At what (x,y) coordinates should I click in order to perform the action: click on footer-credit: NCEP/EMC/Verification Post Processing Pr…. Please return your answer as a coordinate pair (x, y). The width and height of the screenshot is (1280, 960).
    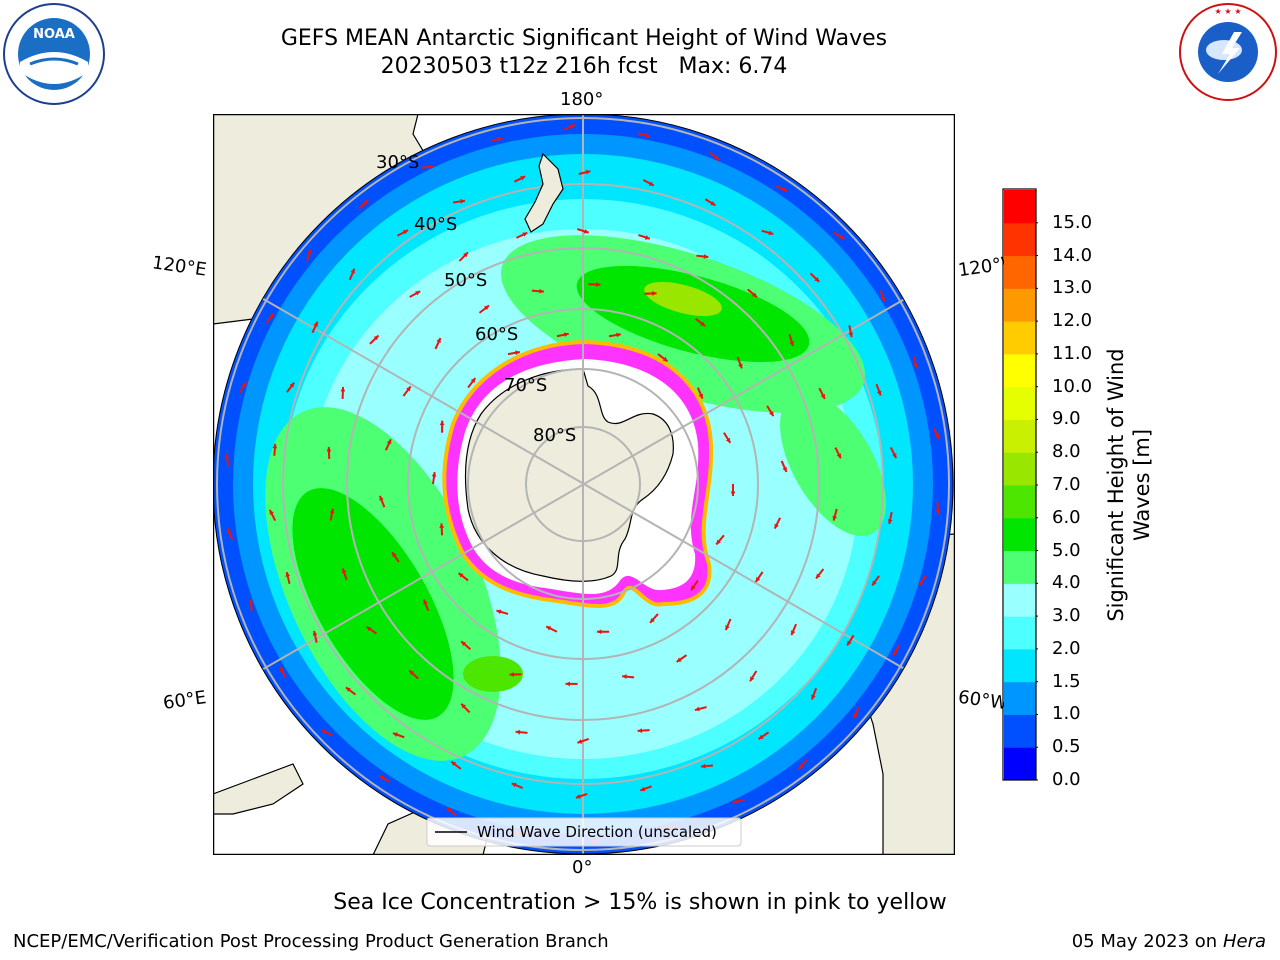
    Looking at the image, I should click on (311, 941).